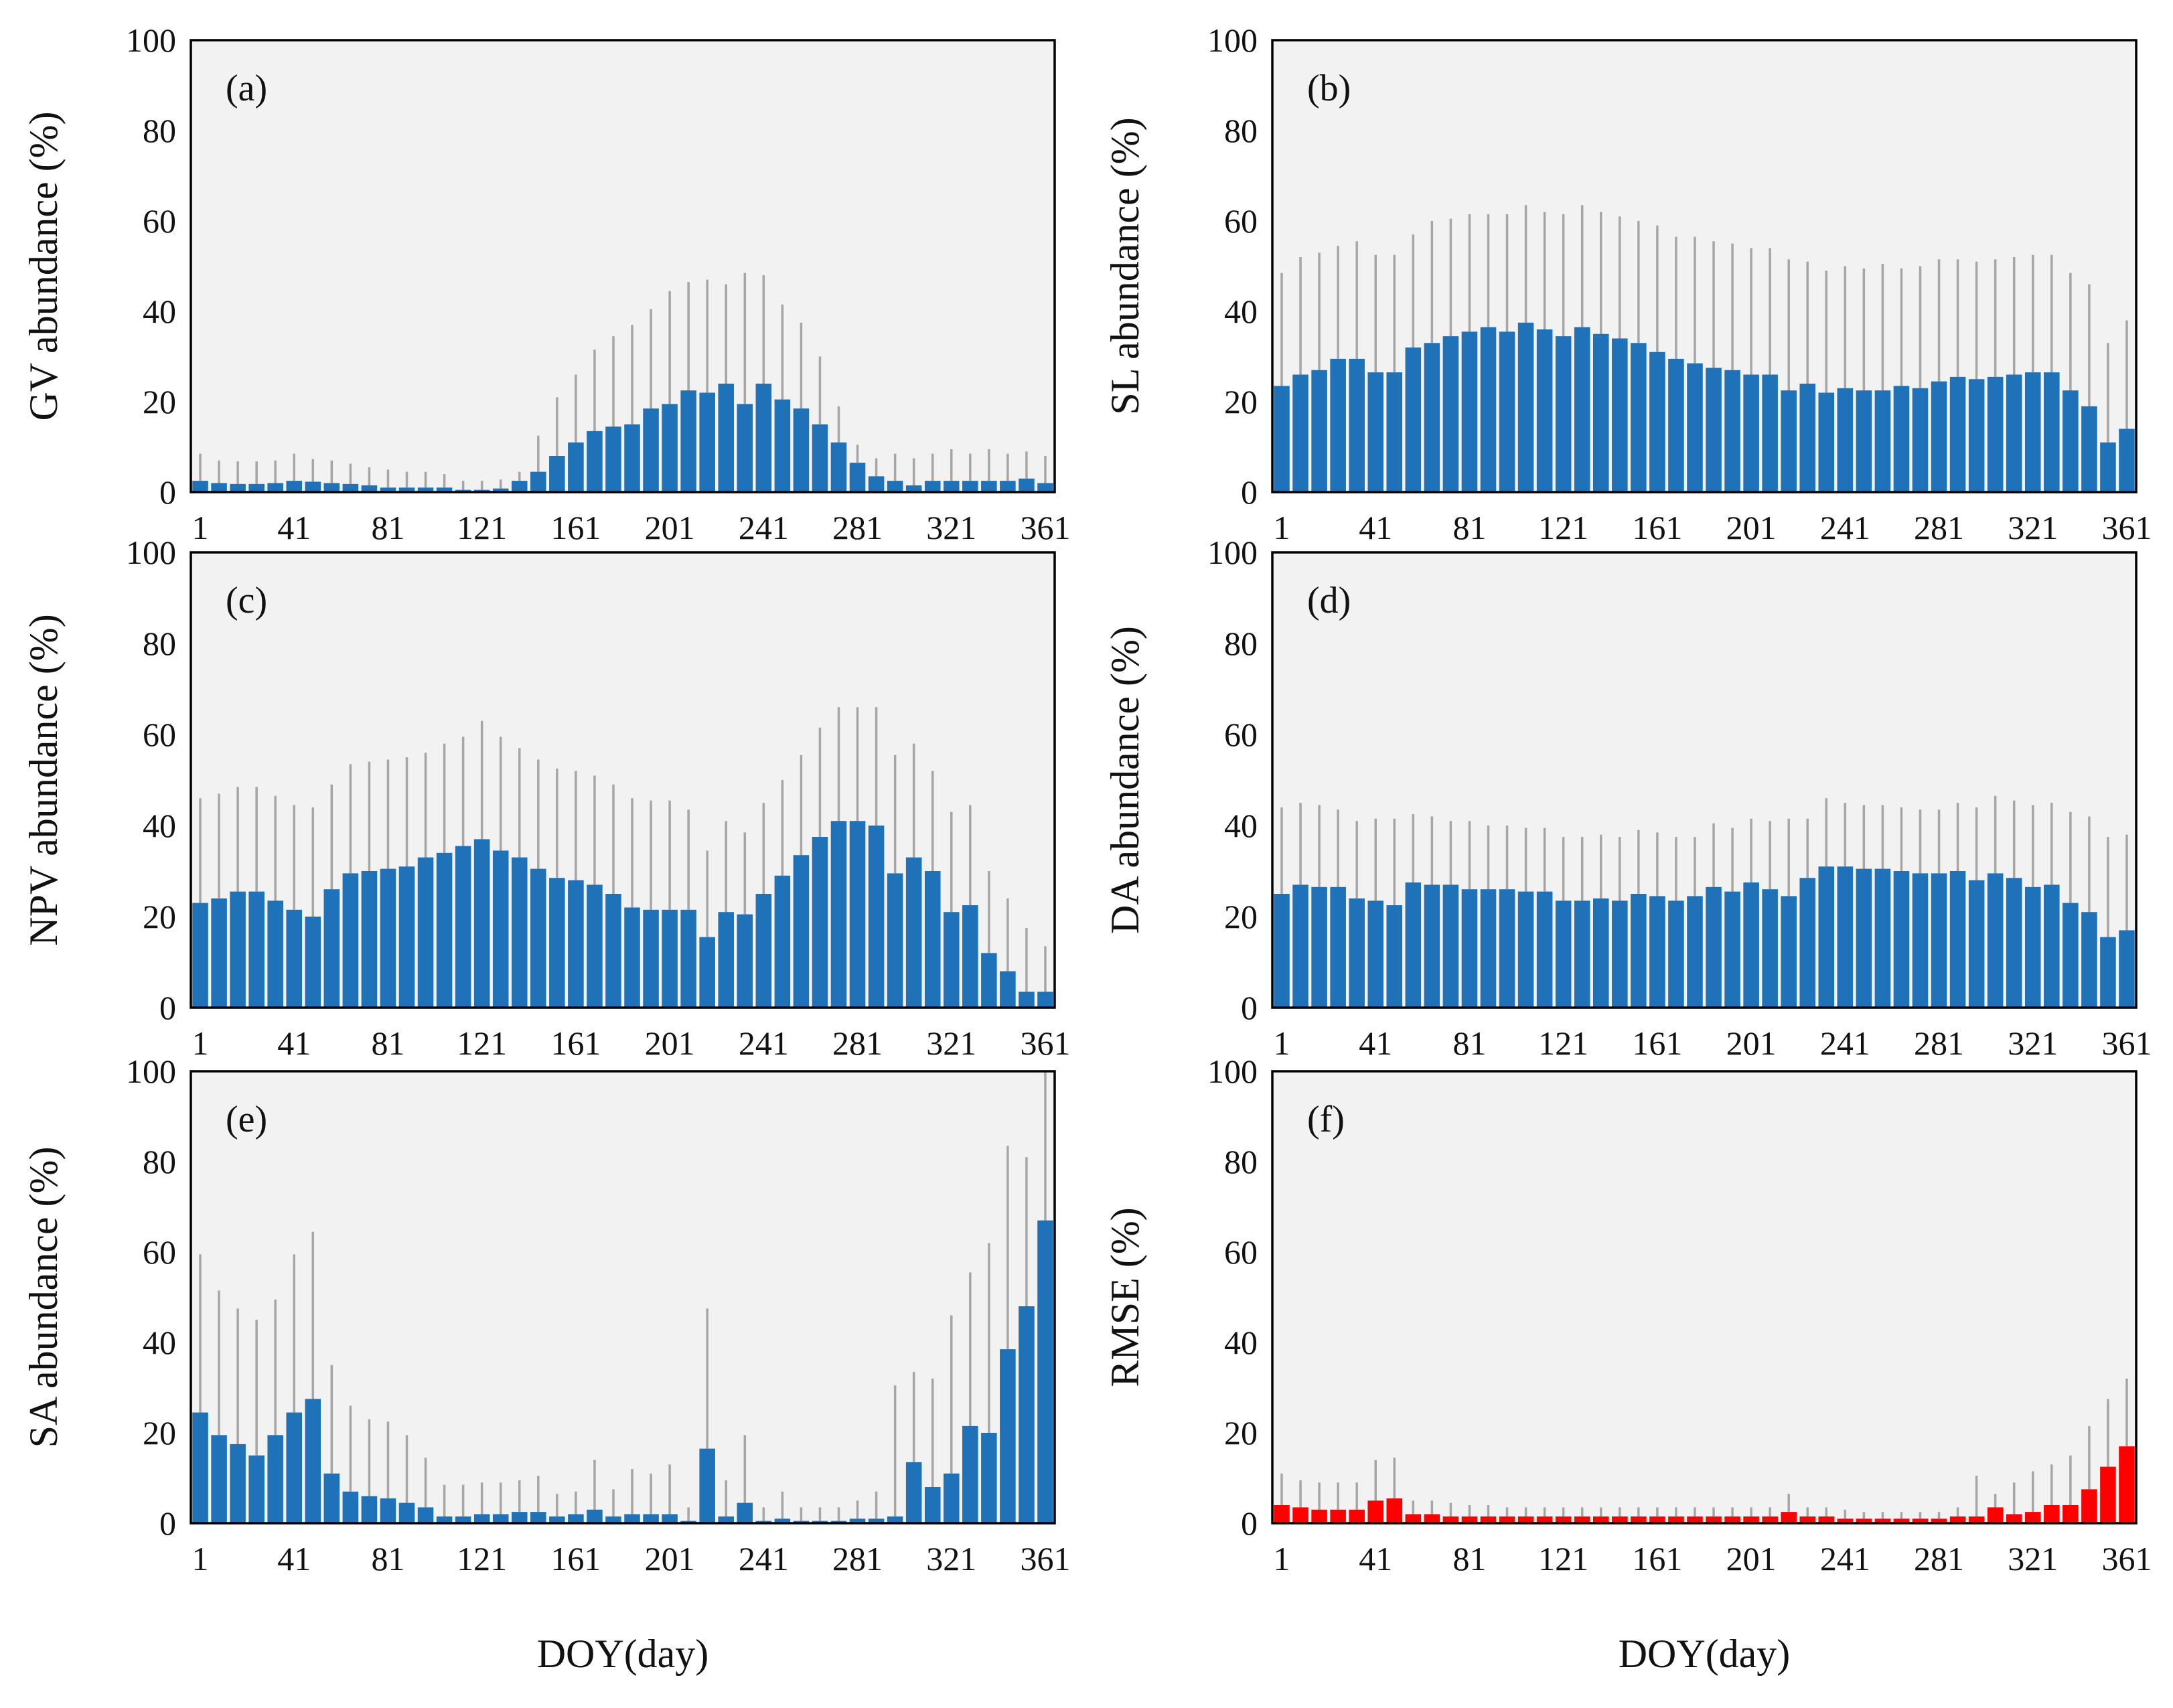  Describe the element at coordinates (1329, 600) in the screenshot. I see `chart-d-panel-label: (d)` at that location.